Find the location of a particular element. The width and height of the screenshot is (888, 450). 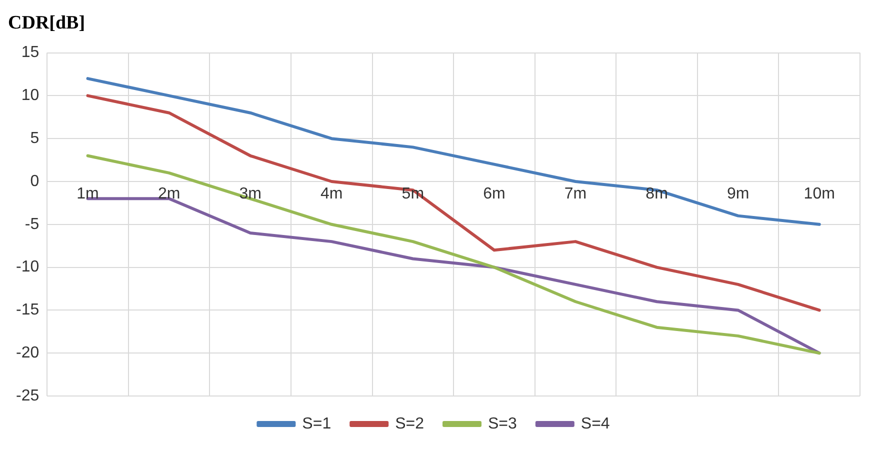

x-tick-label: 9m is located at coordinates (738, 194).